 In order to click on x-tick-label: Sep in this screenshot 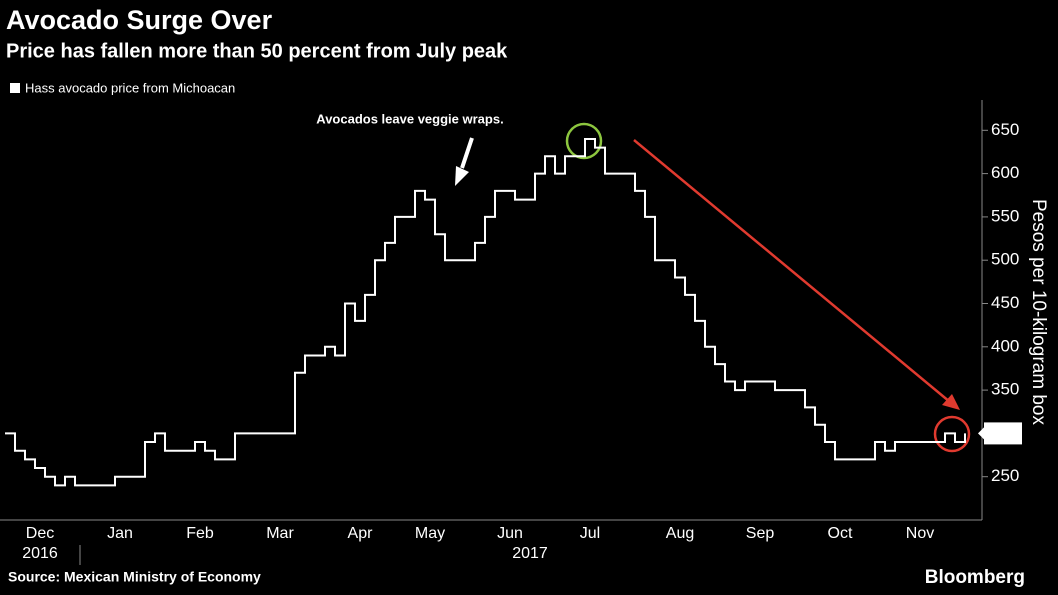, I will do `click(760, 533)`.